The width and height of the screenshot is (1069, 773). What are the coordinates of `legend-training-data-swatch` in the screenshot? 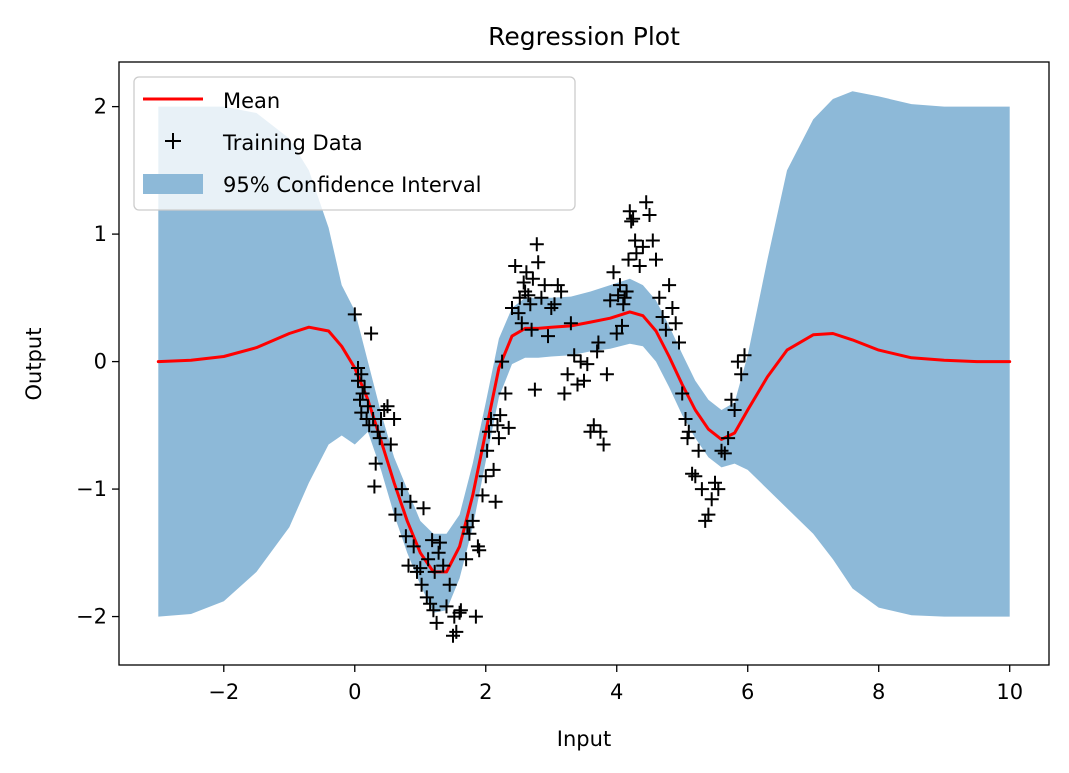 It's located at (173, 141).